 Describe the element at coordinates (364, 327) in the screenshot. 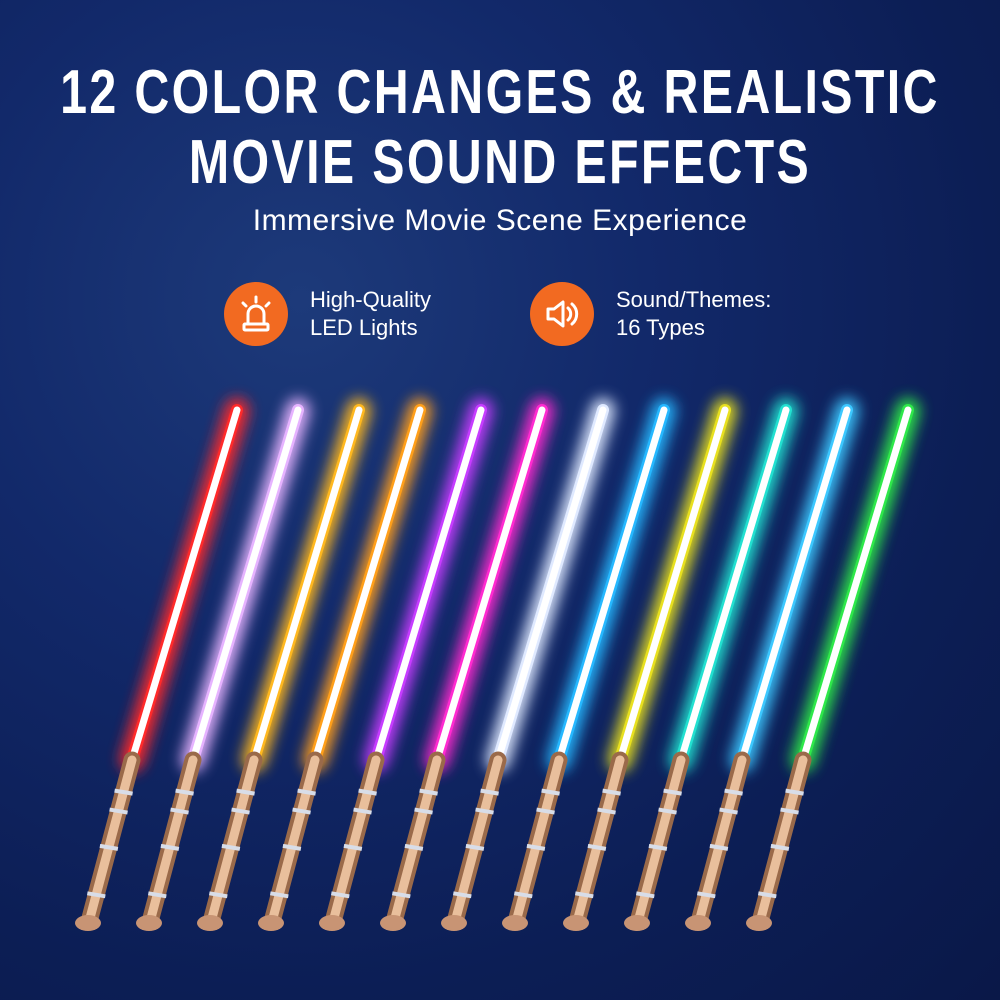

I see `feature-led-line-2: LED Lights` at that location.